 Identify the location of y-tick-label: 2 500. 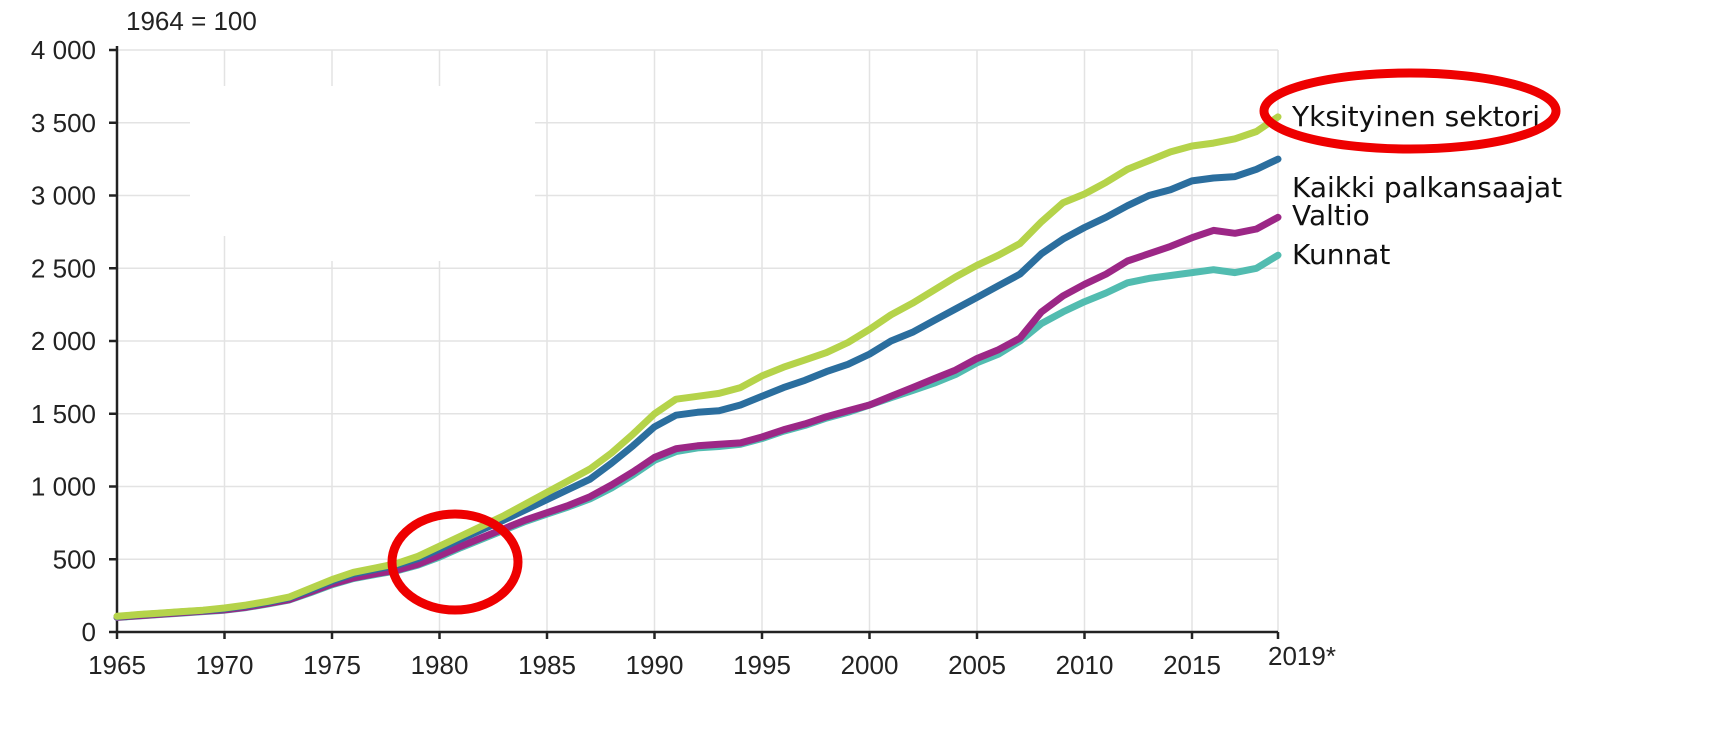
(63, 268).